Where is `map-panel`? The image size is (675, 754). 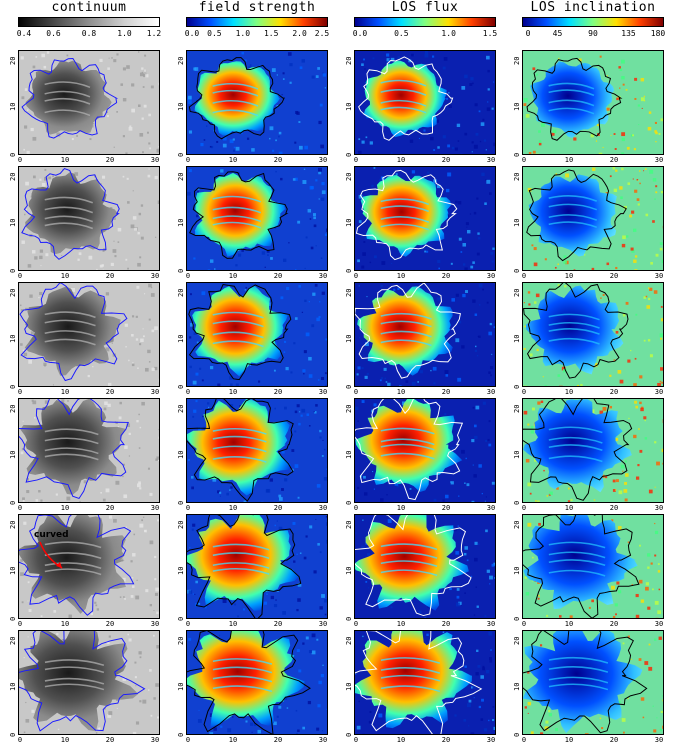 map-panel is located at coordinates (89, 450).